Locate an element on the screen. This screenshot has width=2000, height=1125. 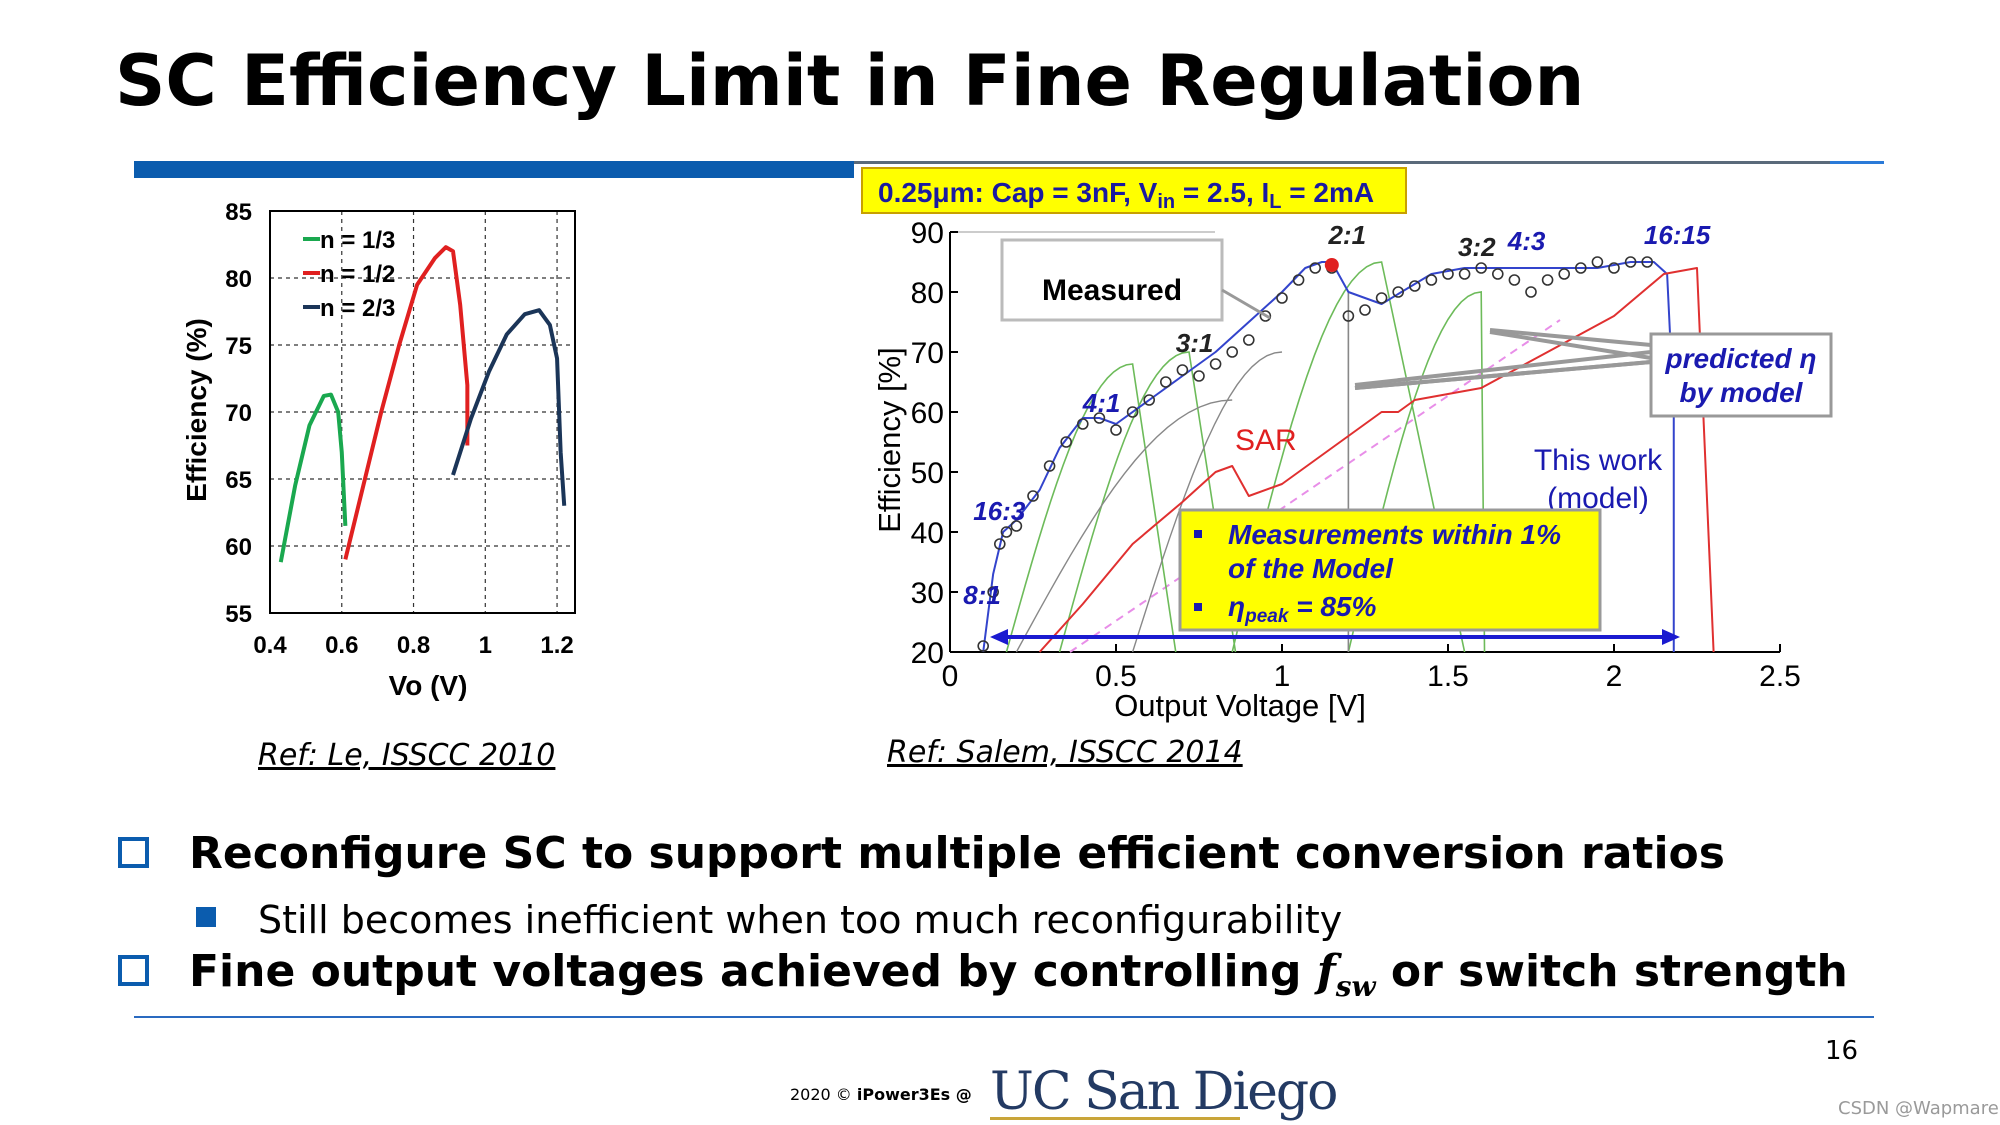
ratio-labels-group: 16:3 8:1 4:1 3:1 2:1 3:2 4:3 16:15 is located at coordinates (1337, 415).